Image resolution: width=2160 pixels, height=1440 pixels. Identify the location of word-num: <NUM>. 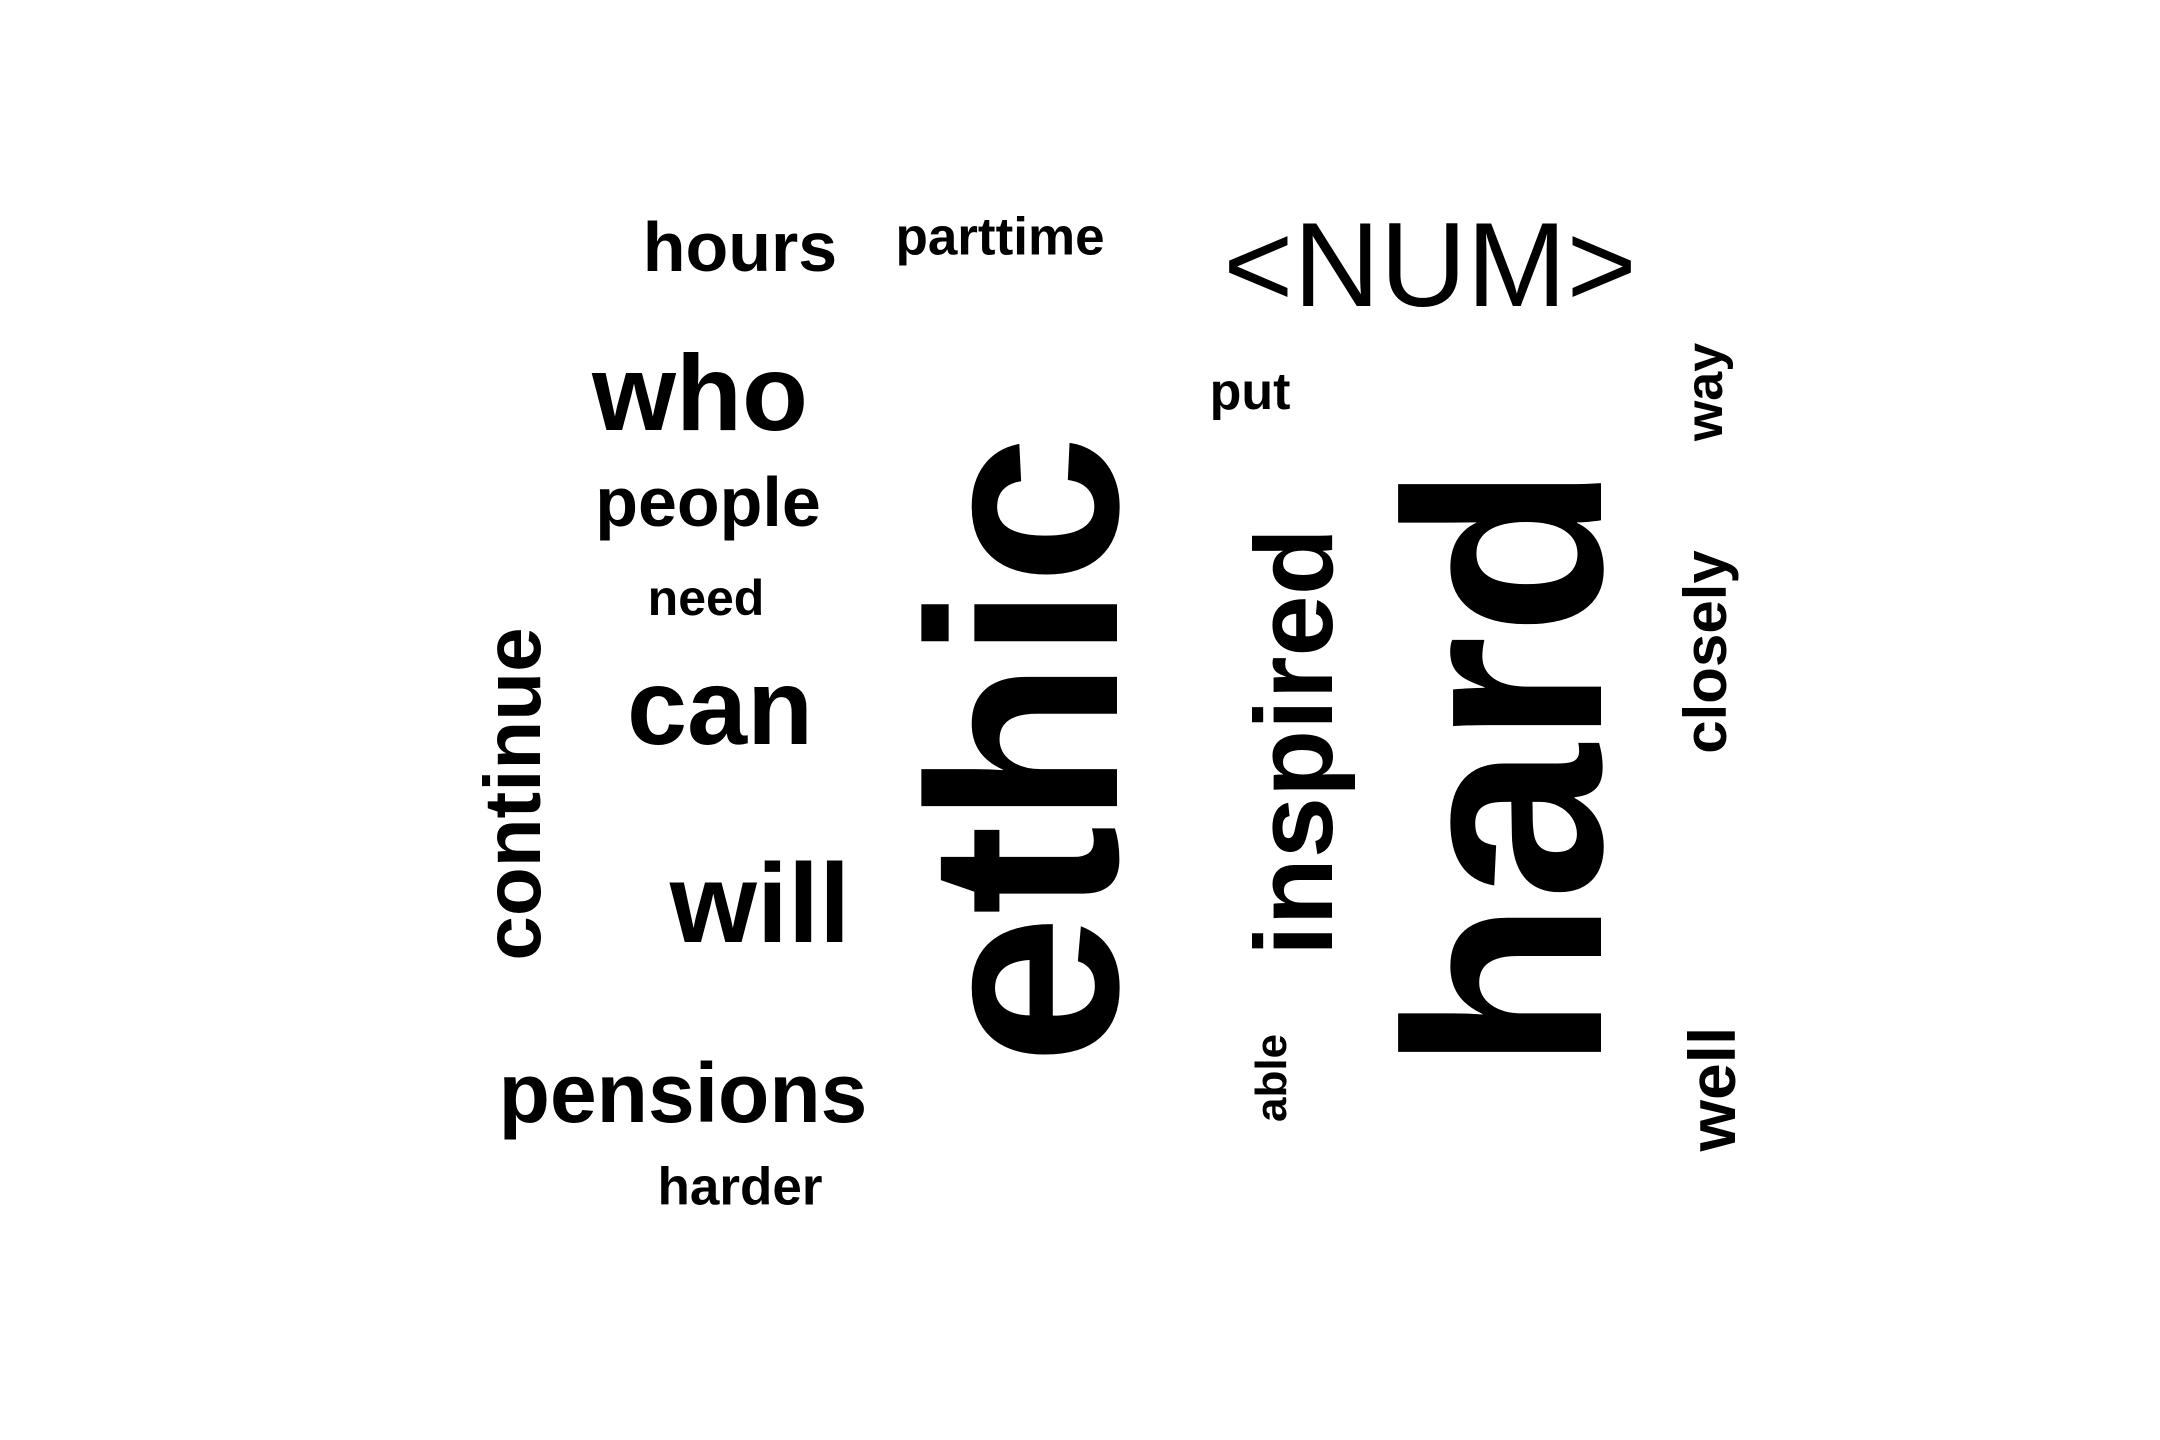
(1430, 265).